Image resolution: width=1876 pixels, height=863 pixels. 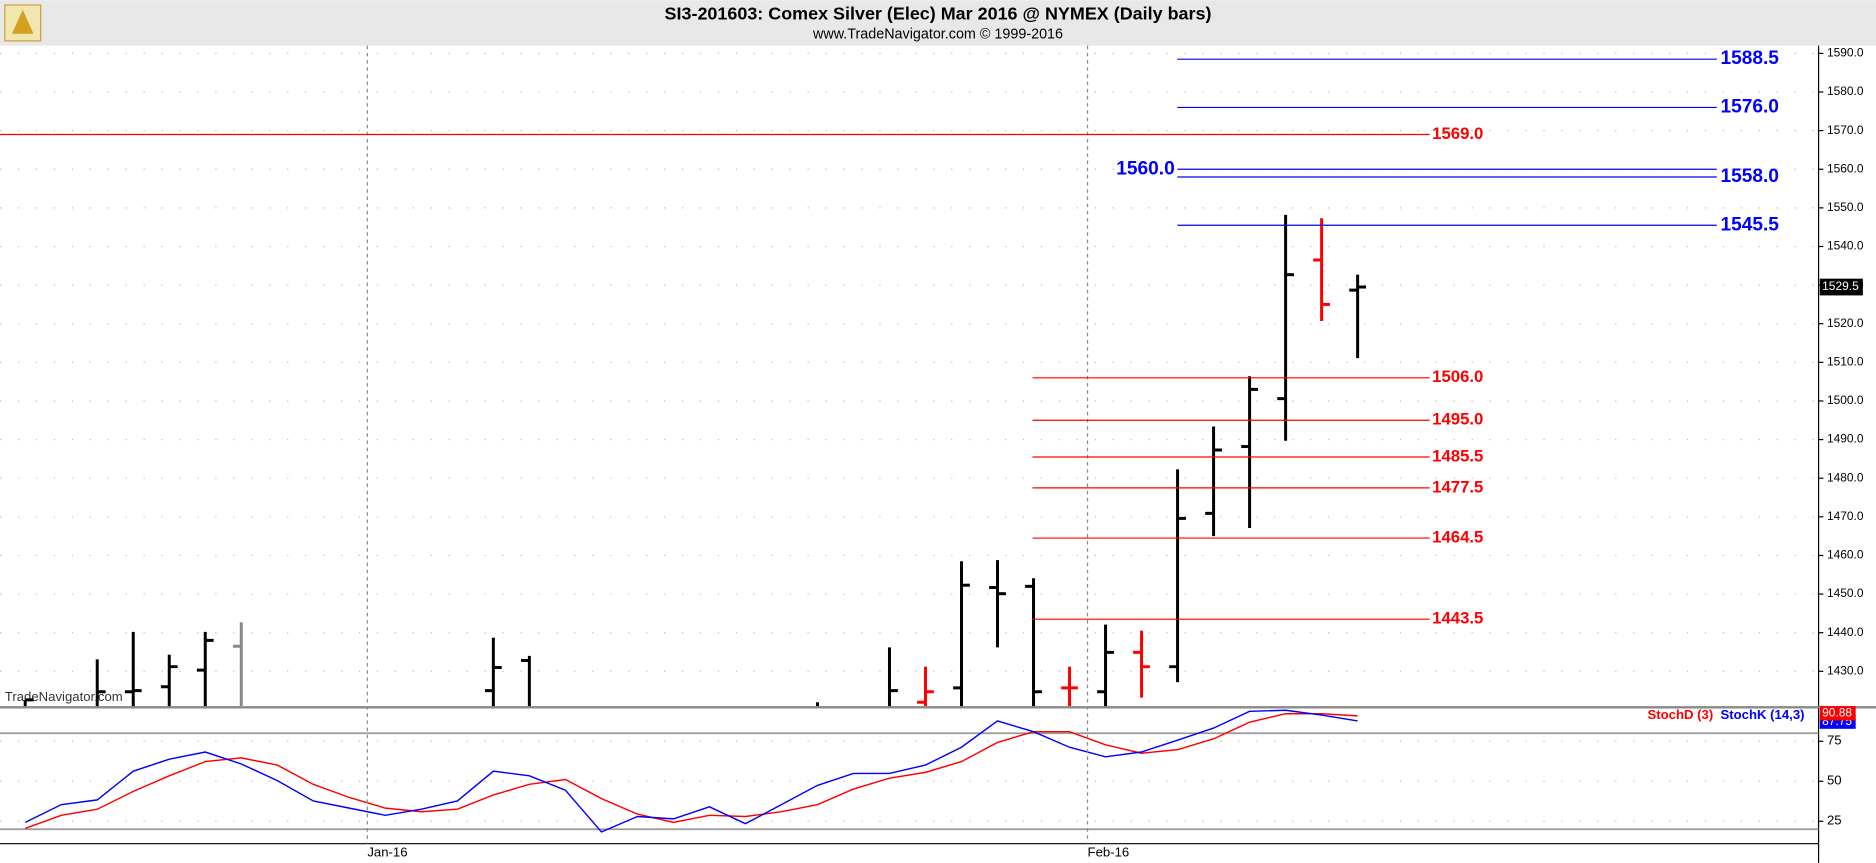 I want to click on level-label: 1588.5, so click(x=1749, y=58).